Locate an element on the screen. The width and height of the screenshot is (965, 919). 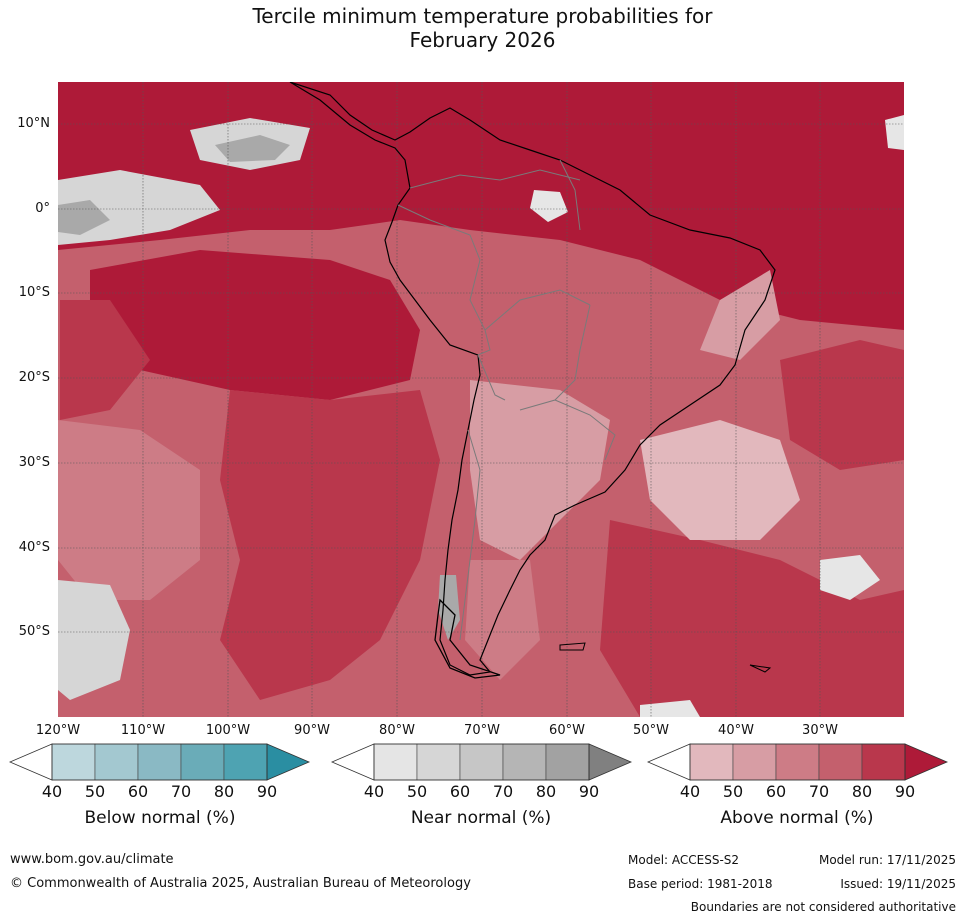
below-normal-tick-label: 40 is located at coordinates (52, 791).